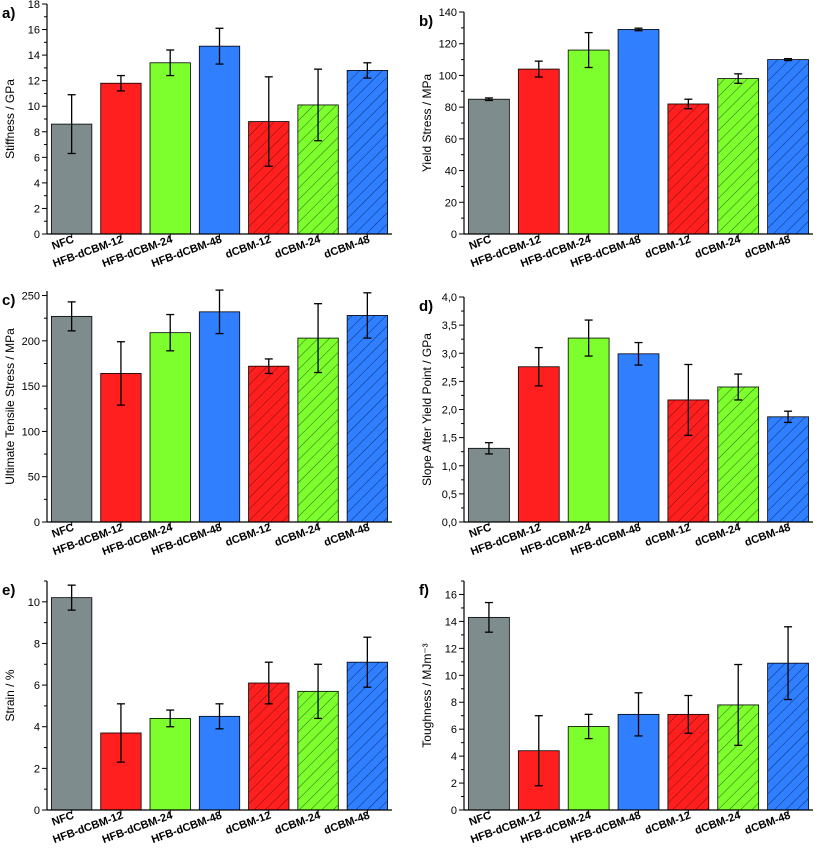  I want to click on y-tick-label: 250, so click(31, 297).